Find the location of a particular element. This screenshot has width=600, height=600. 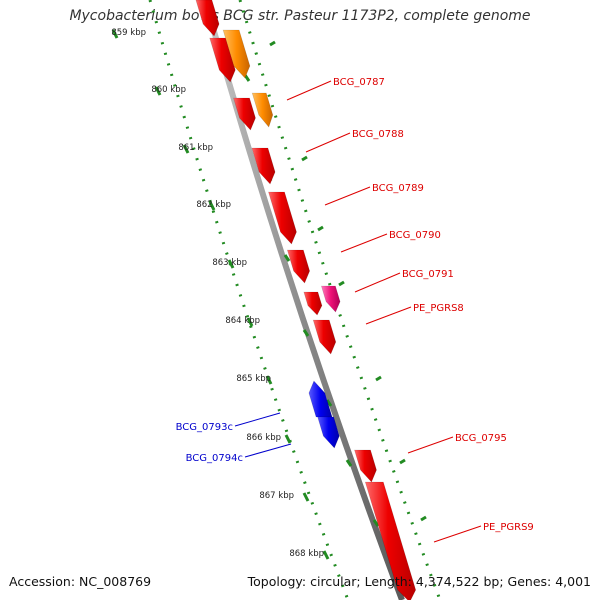

tick-label: 864 kbp is located at coordinates (242, 321).